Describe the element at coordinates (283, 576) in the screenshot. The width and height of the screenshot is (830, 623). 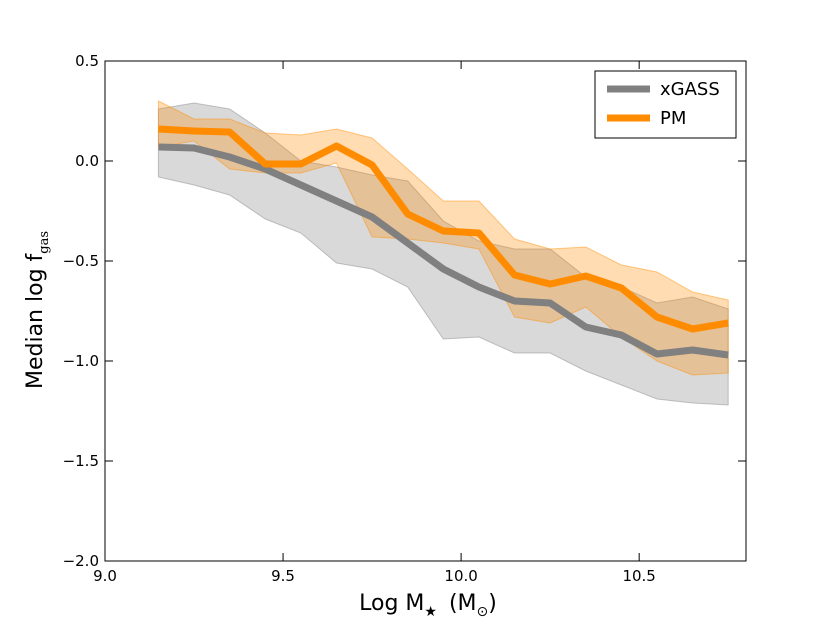
I see `x-tick-label: 9.5` at that location.